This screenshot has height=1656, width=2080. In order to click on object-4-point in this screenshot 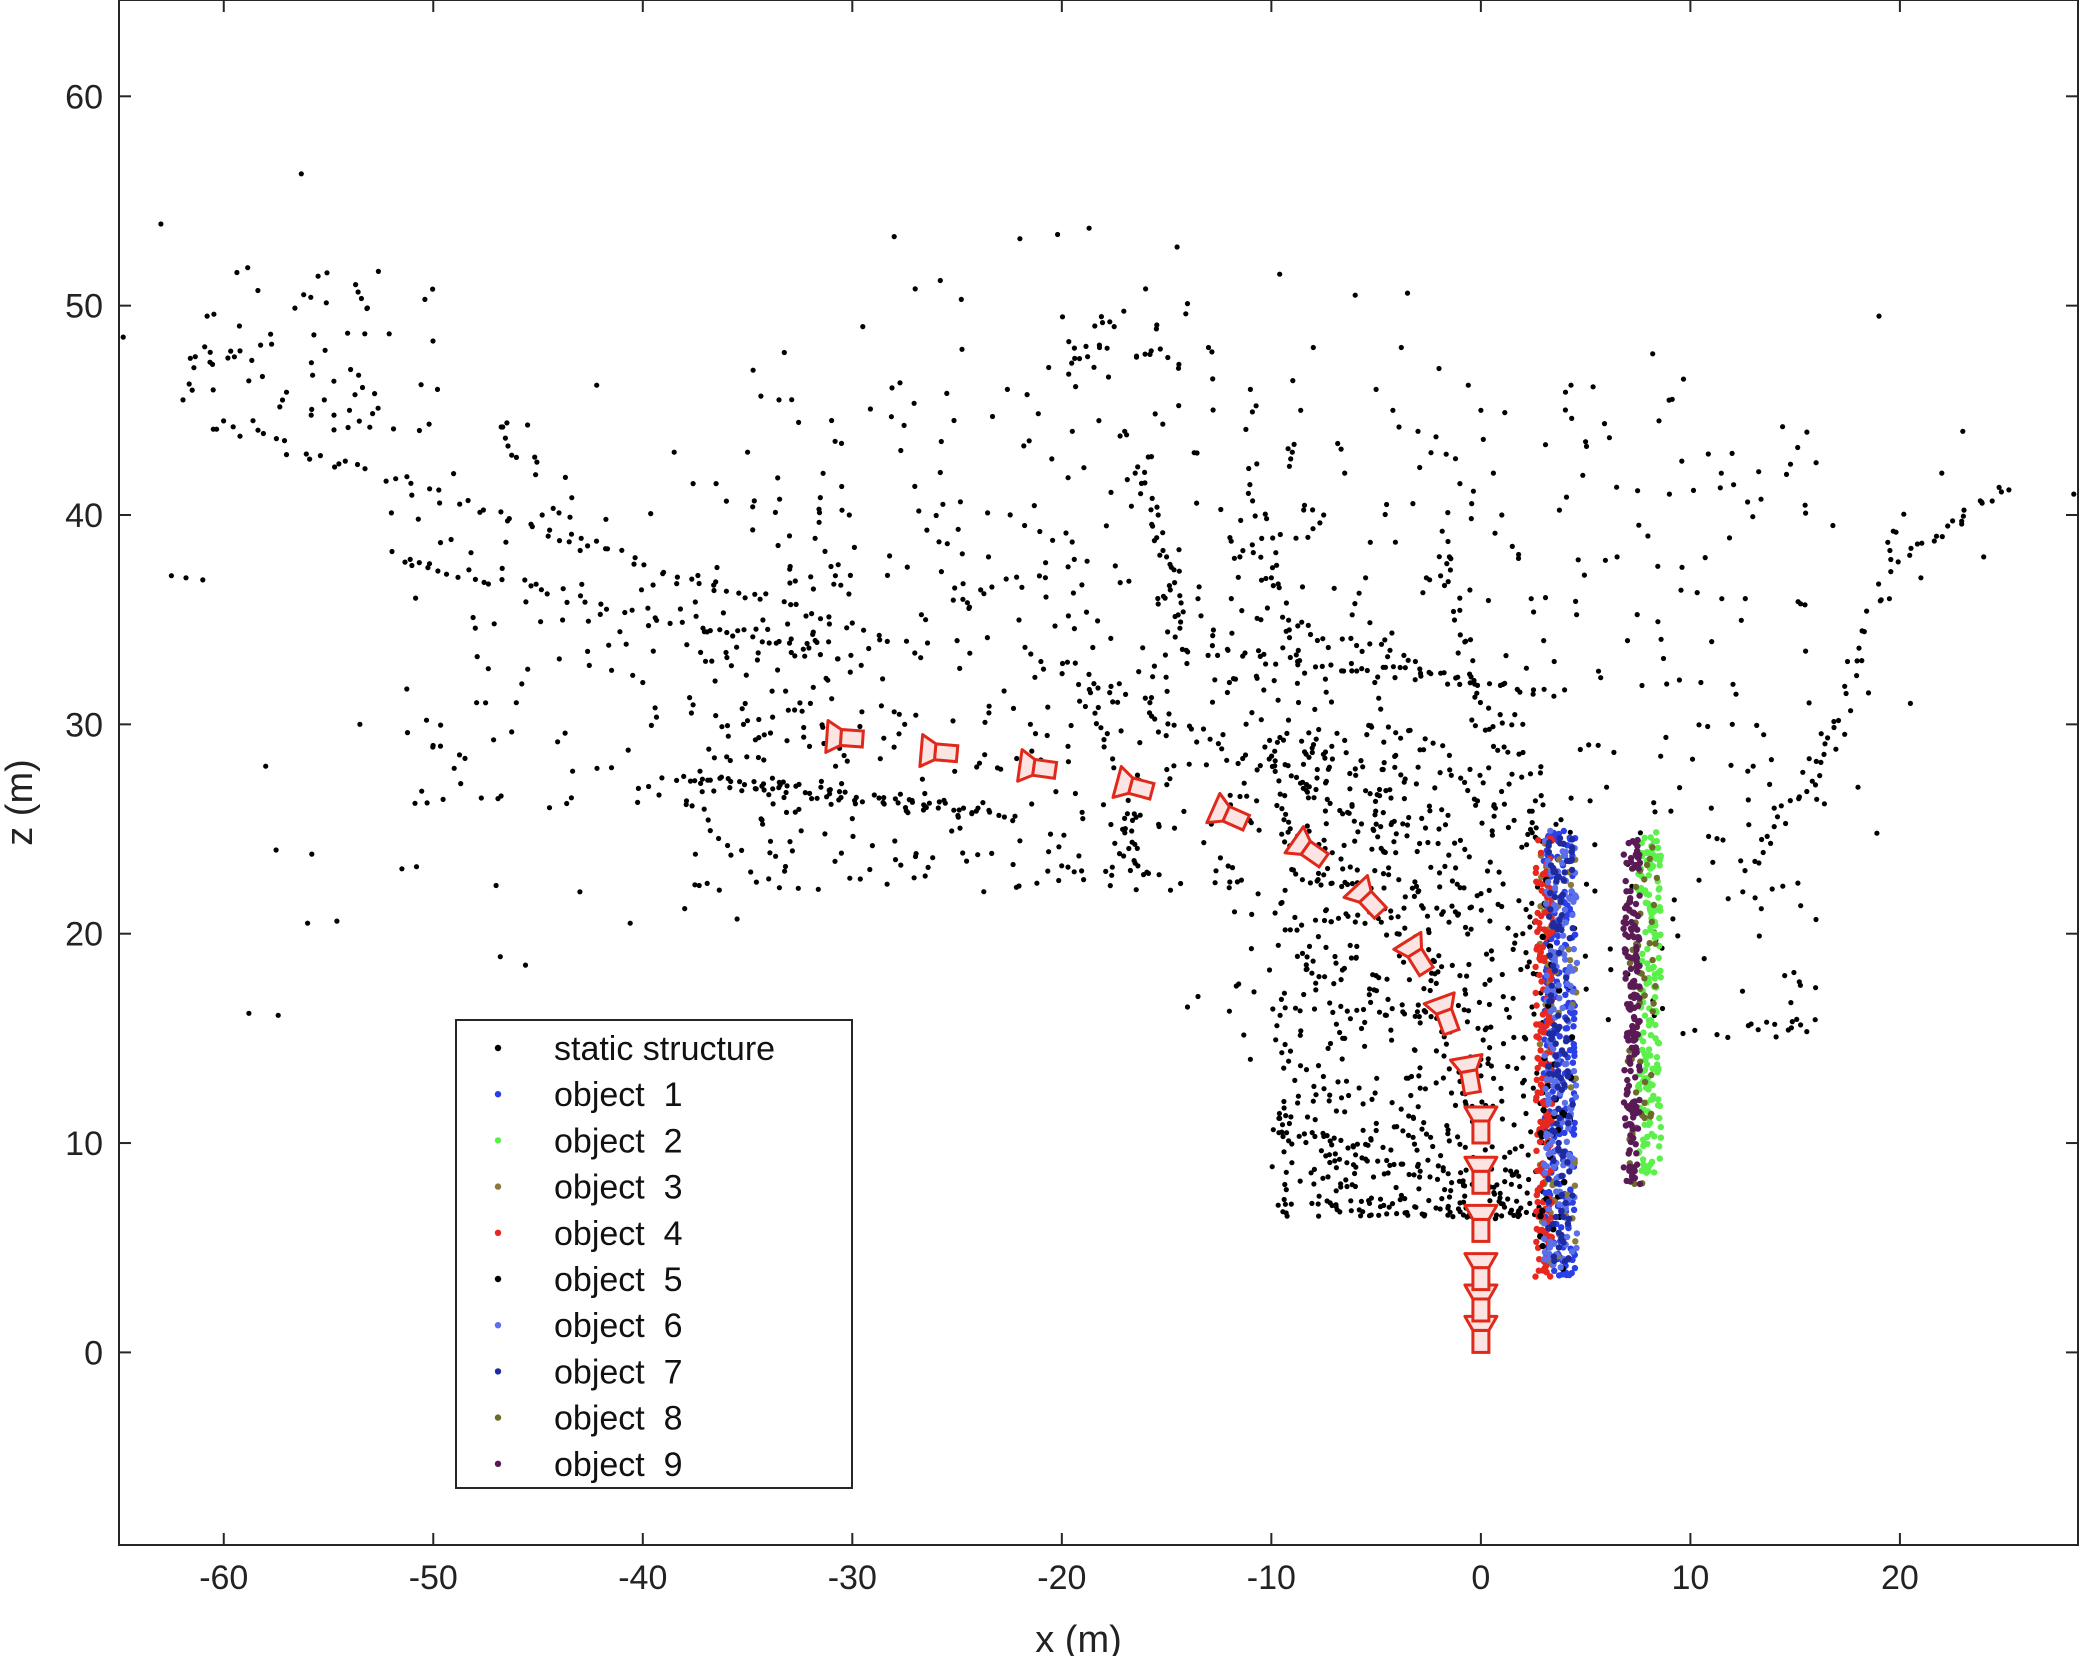, I will do `click(1543, 874)`.